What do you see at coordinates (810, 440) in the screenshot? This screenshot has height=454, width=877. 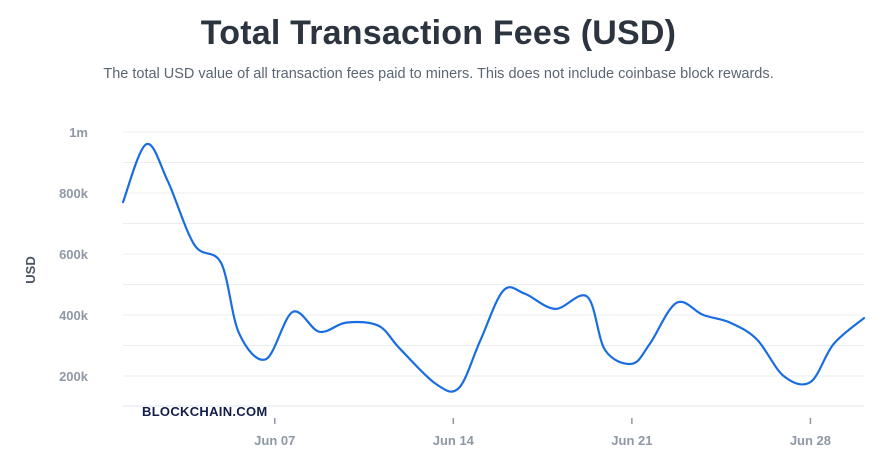 I see `x-tick-label: Jun 28` at bounding box center [810, 440].